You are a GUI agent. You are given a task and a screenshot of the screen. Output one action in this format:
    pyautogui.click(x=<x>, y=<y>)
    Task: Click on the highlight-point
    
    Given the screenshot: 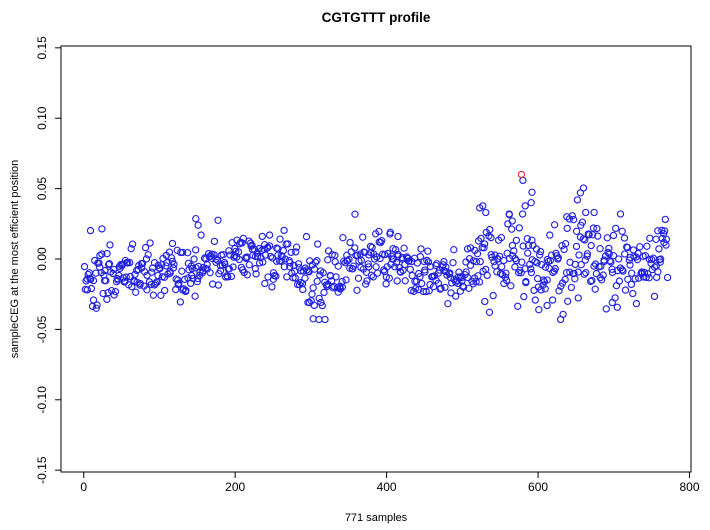 What is the action you would take?
    pyautogui.click(x=521, y=174)
    